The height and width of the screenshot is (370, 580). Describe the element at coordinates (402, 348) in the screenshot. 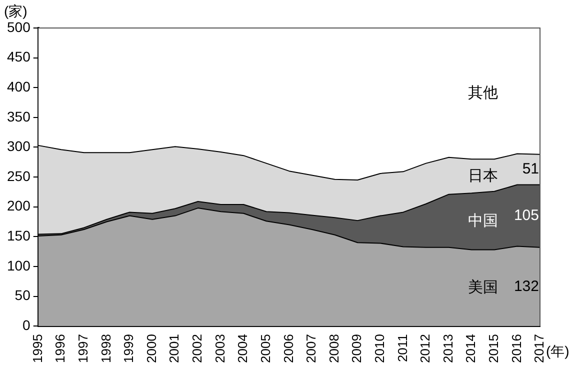

I see `x-tick-label: 2011` at that location.